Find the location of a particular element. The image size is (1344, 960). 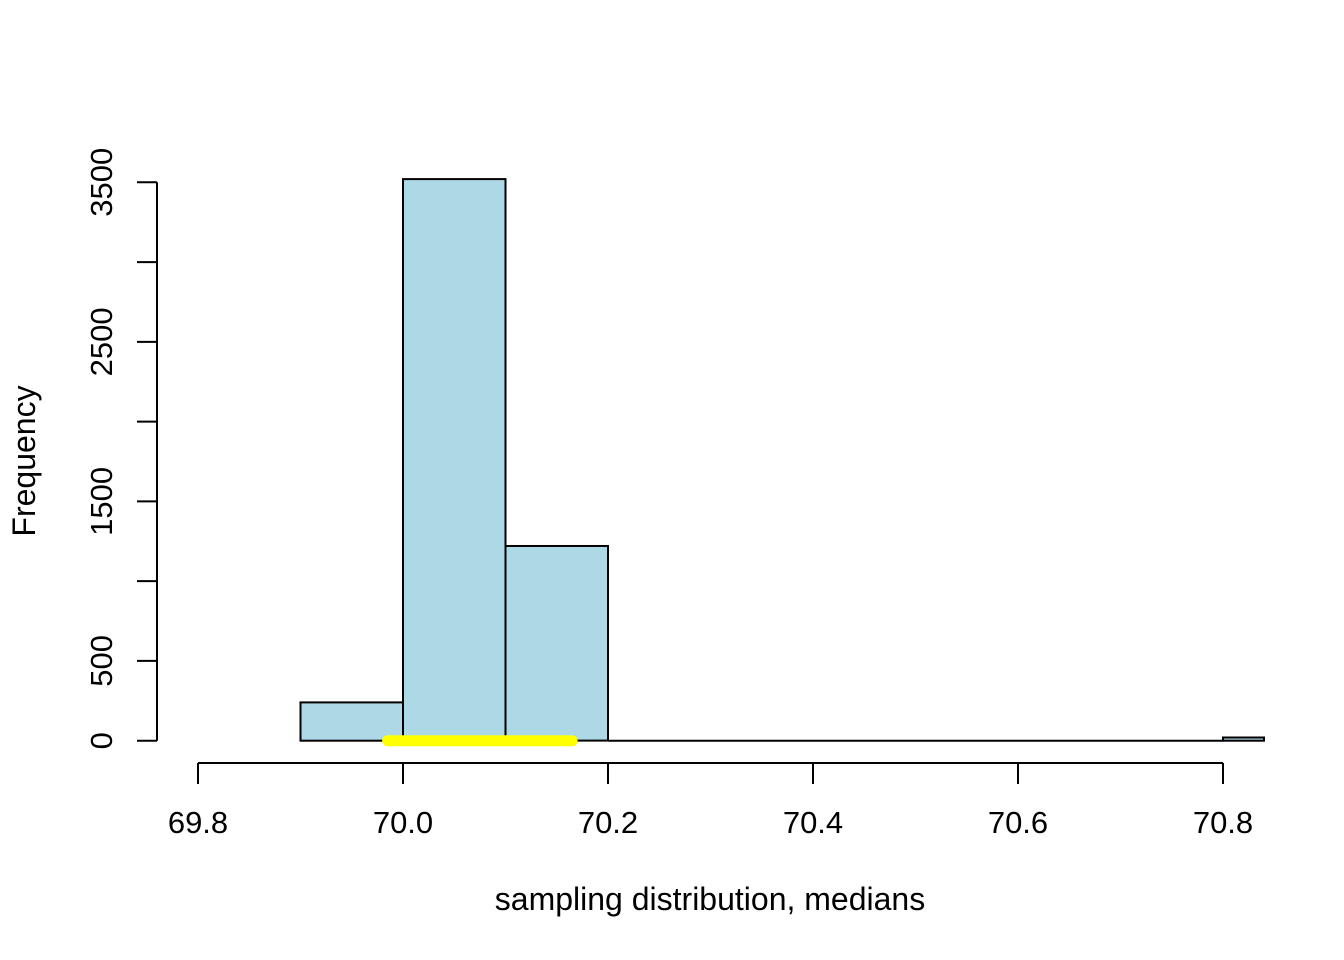

y-axis-title: Frequency is located at coordinates (24, 460).